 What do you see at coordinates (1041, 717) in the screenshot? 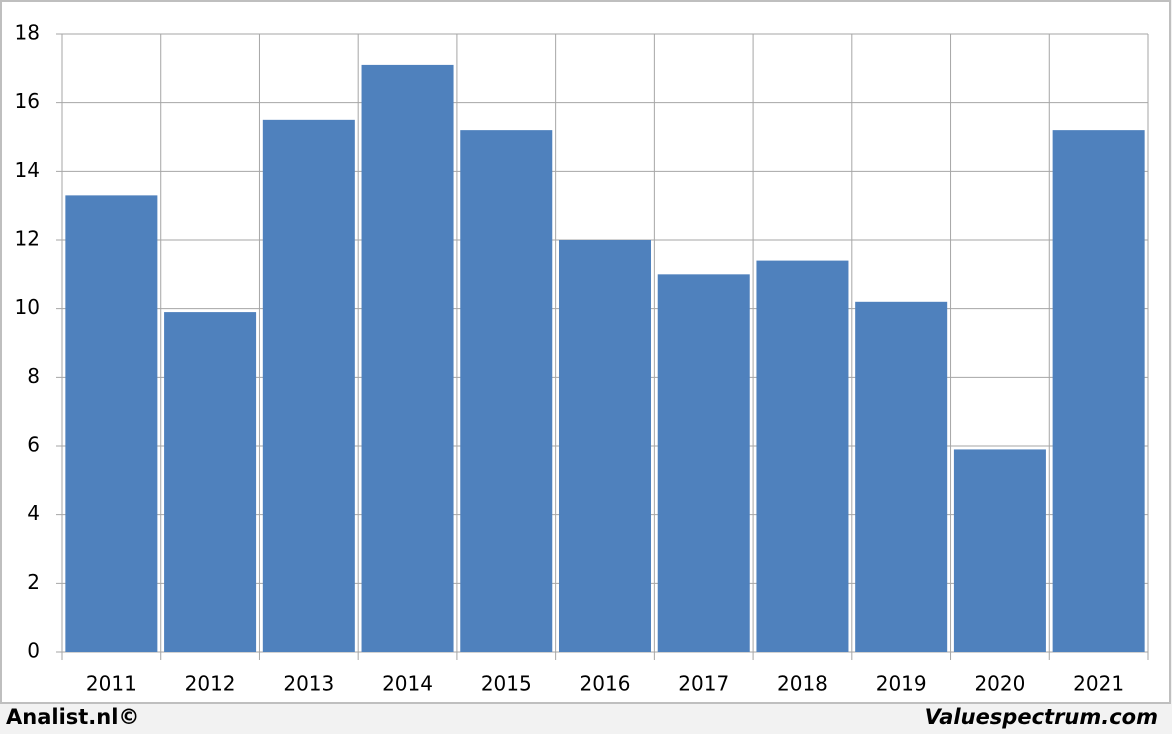
I see `footer-right: Valuespectrum.com` at bounding box center [1041, 717].